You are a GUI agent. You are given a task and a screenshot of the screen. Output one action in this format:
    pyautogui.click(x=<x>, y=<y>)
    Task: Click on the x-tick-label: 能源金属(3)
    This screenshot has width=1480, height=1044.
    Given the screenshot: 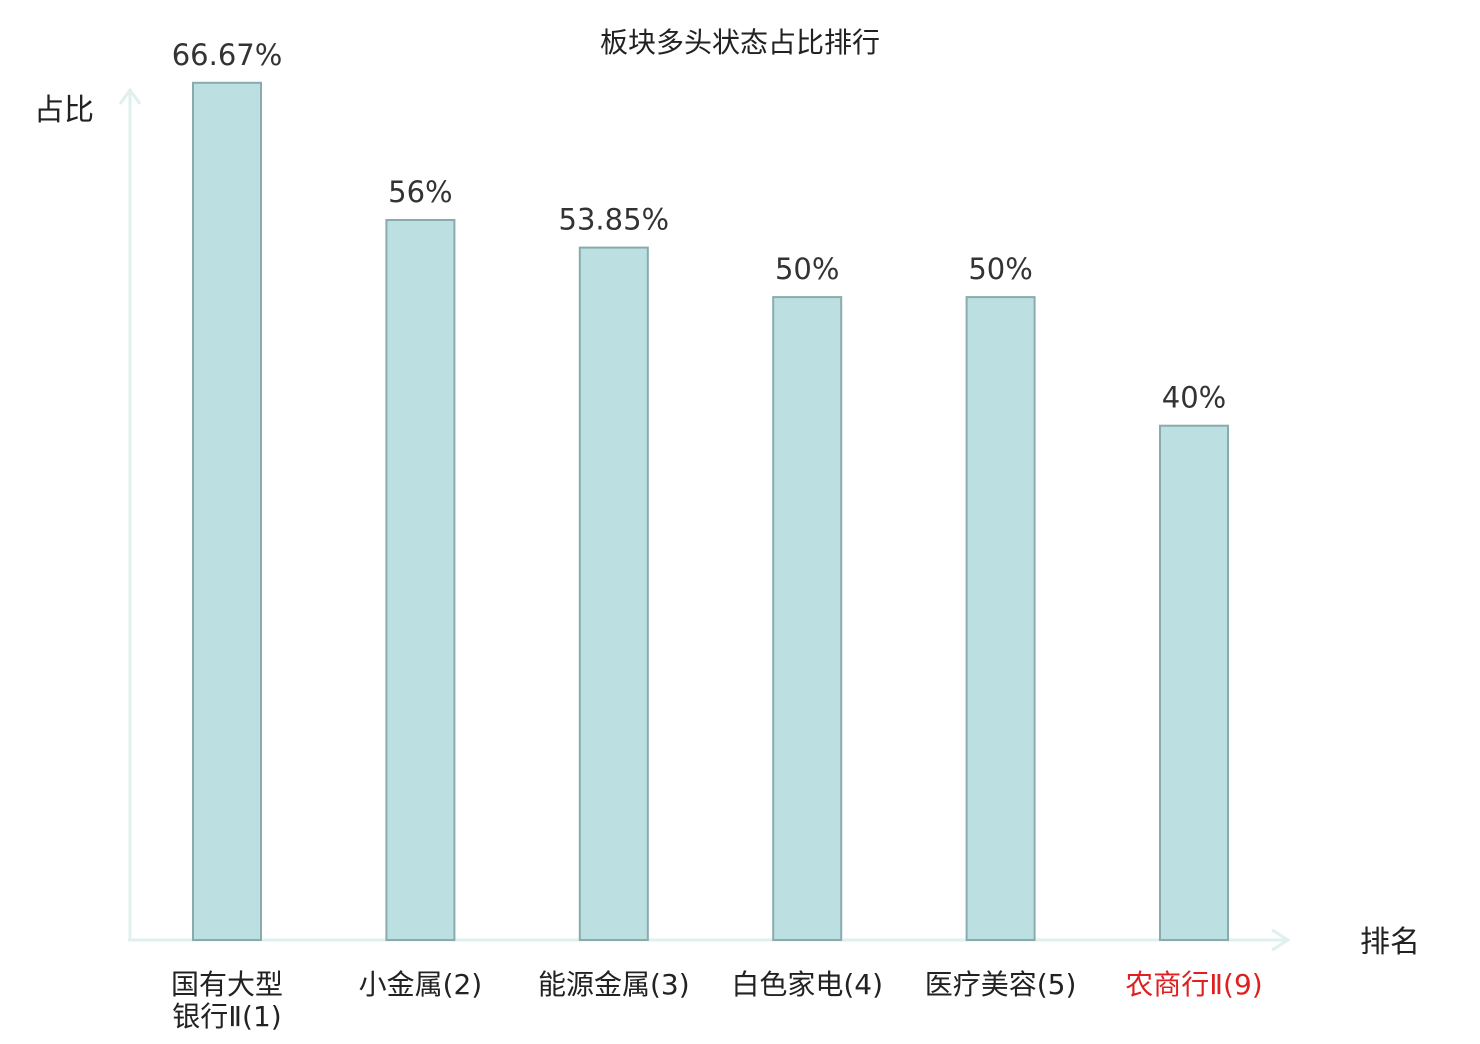 What is the action you would take?
    pyautogui.click(x=614, y=984)
    